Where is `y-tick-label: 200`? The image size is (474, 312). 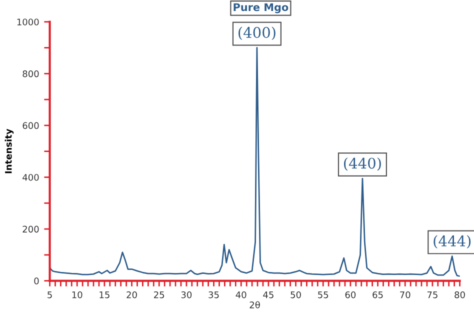 y-tick-label: 200 is located at coordinates (30, 229).